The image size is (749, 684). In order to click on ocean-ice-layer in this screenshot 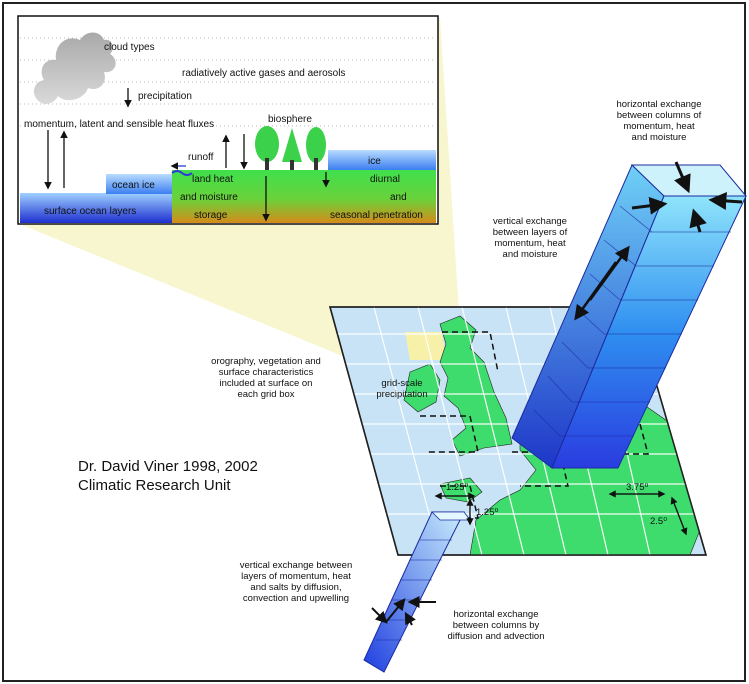, I will do `click(139, 184)`.